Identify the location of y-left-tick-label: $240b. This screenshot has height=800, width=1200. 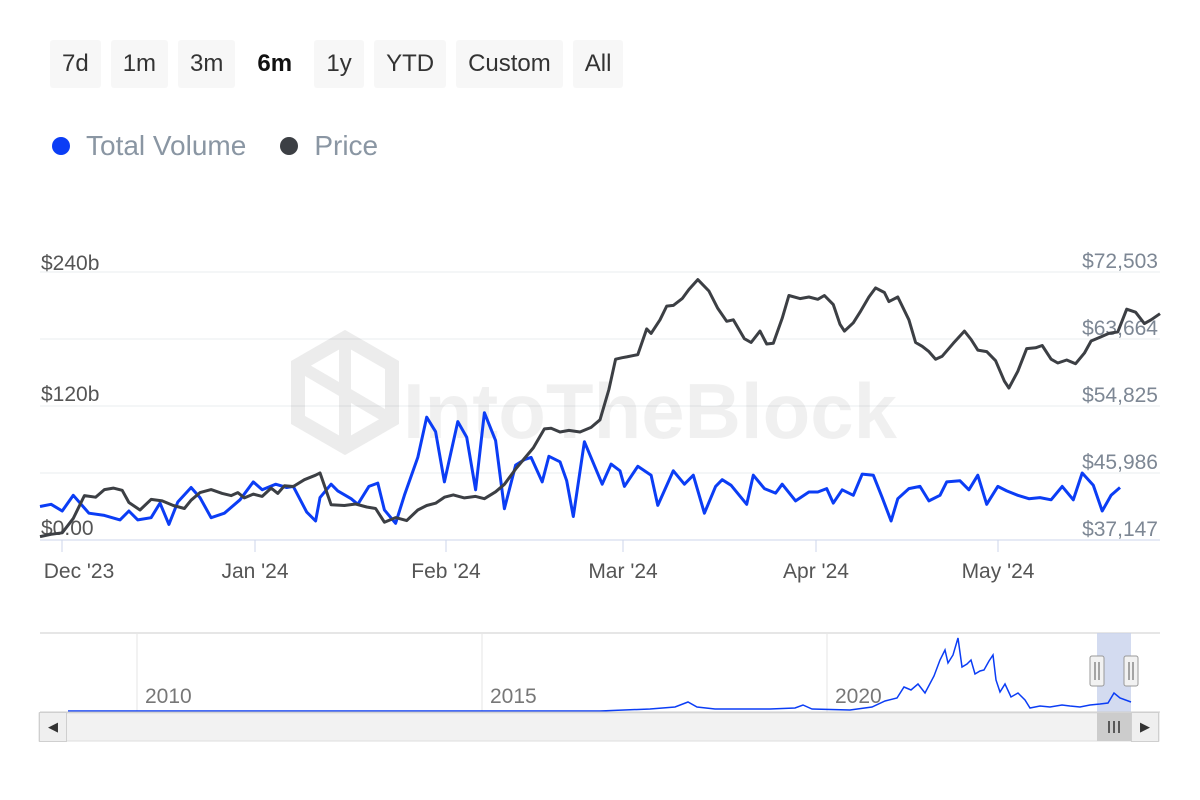
(70, 263).